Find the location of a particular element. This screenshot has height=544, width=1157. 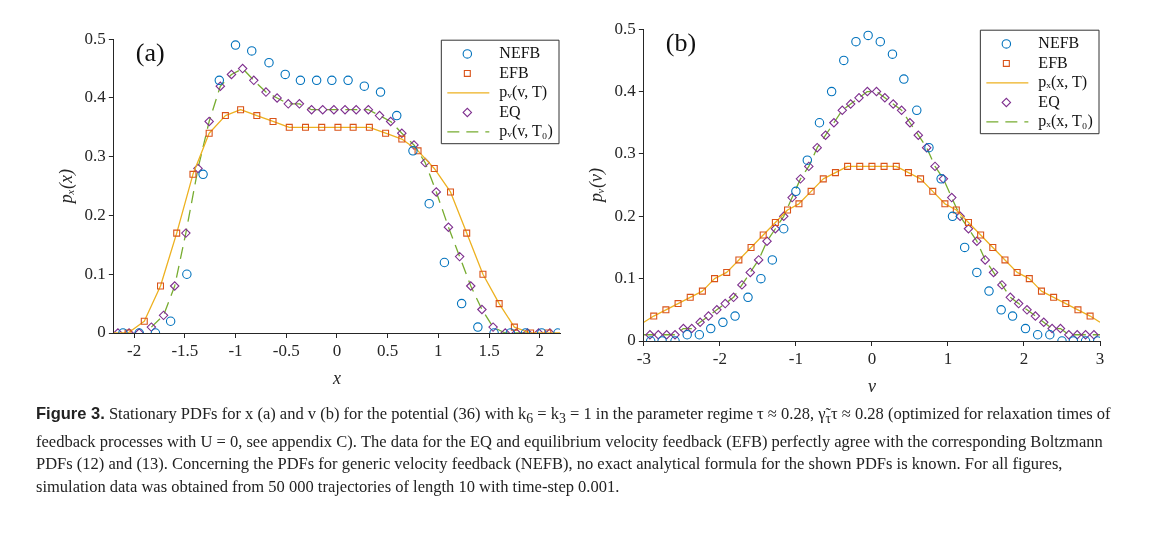

x-tick-label: 0 is located at coordinates (337, 350).